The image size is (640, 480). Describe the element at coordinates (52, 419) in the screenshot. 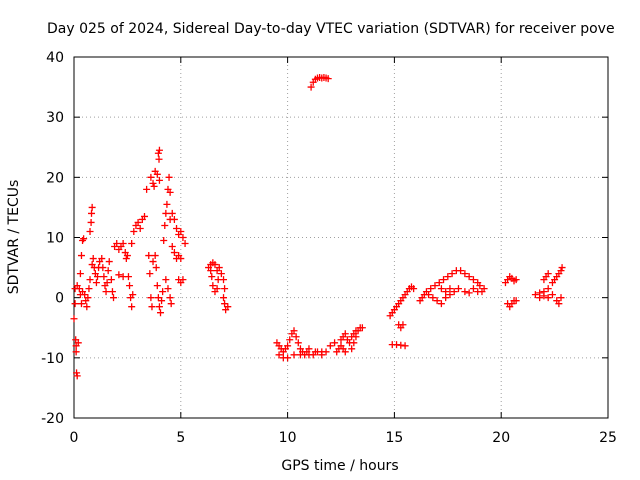

I see `y-tick-label: -20` at that location.